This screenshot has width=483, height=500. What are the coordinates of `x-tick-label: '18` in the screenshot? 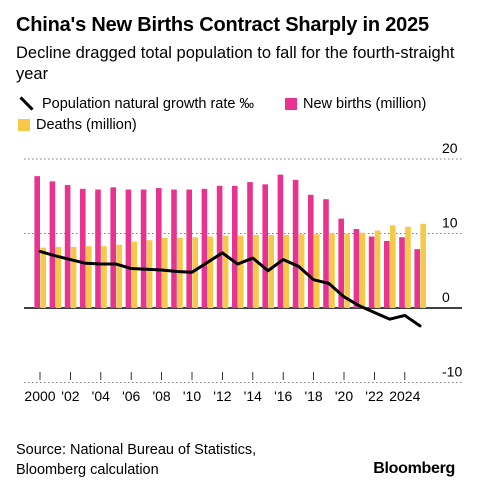 It's located at (313, 396).